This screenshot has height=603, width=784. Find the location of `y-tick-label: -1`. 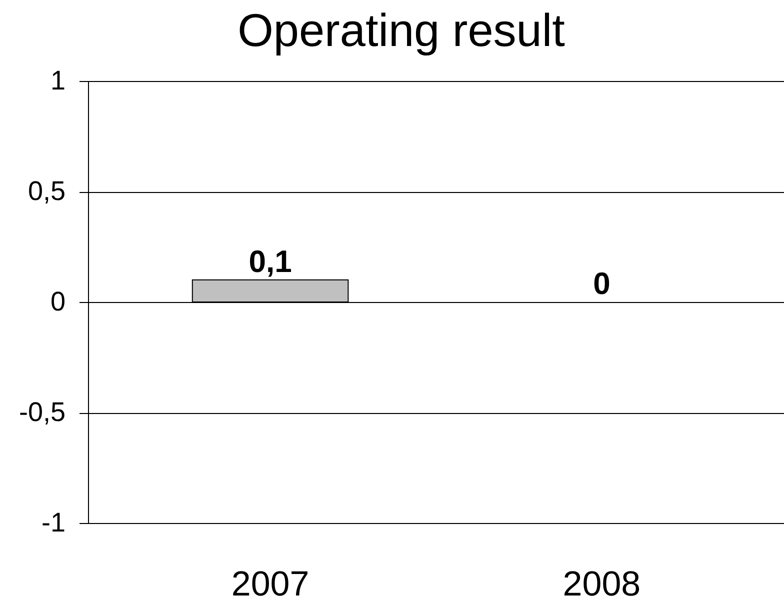

y-tick-label: -1 is located at coordinates (53, 523).